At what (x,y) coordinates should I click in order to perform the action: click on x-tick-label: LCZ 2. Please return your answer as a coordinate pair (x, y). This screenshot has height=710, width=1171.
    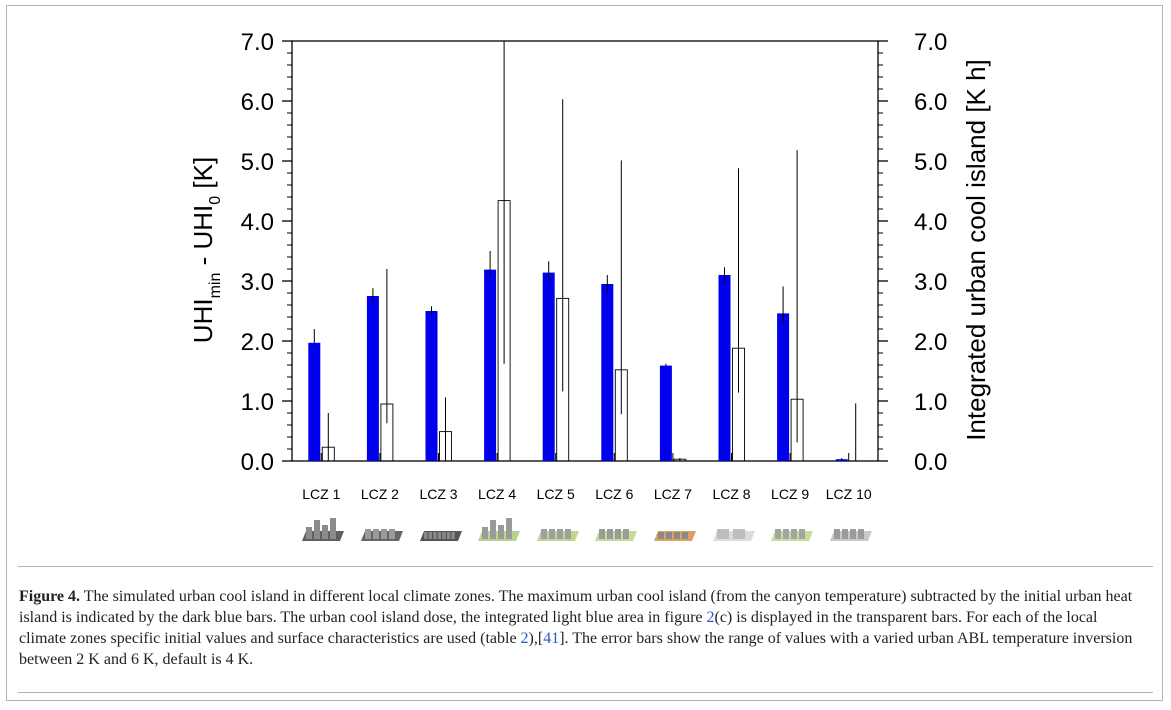
    Looking at the image, I should click on (380, 494).